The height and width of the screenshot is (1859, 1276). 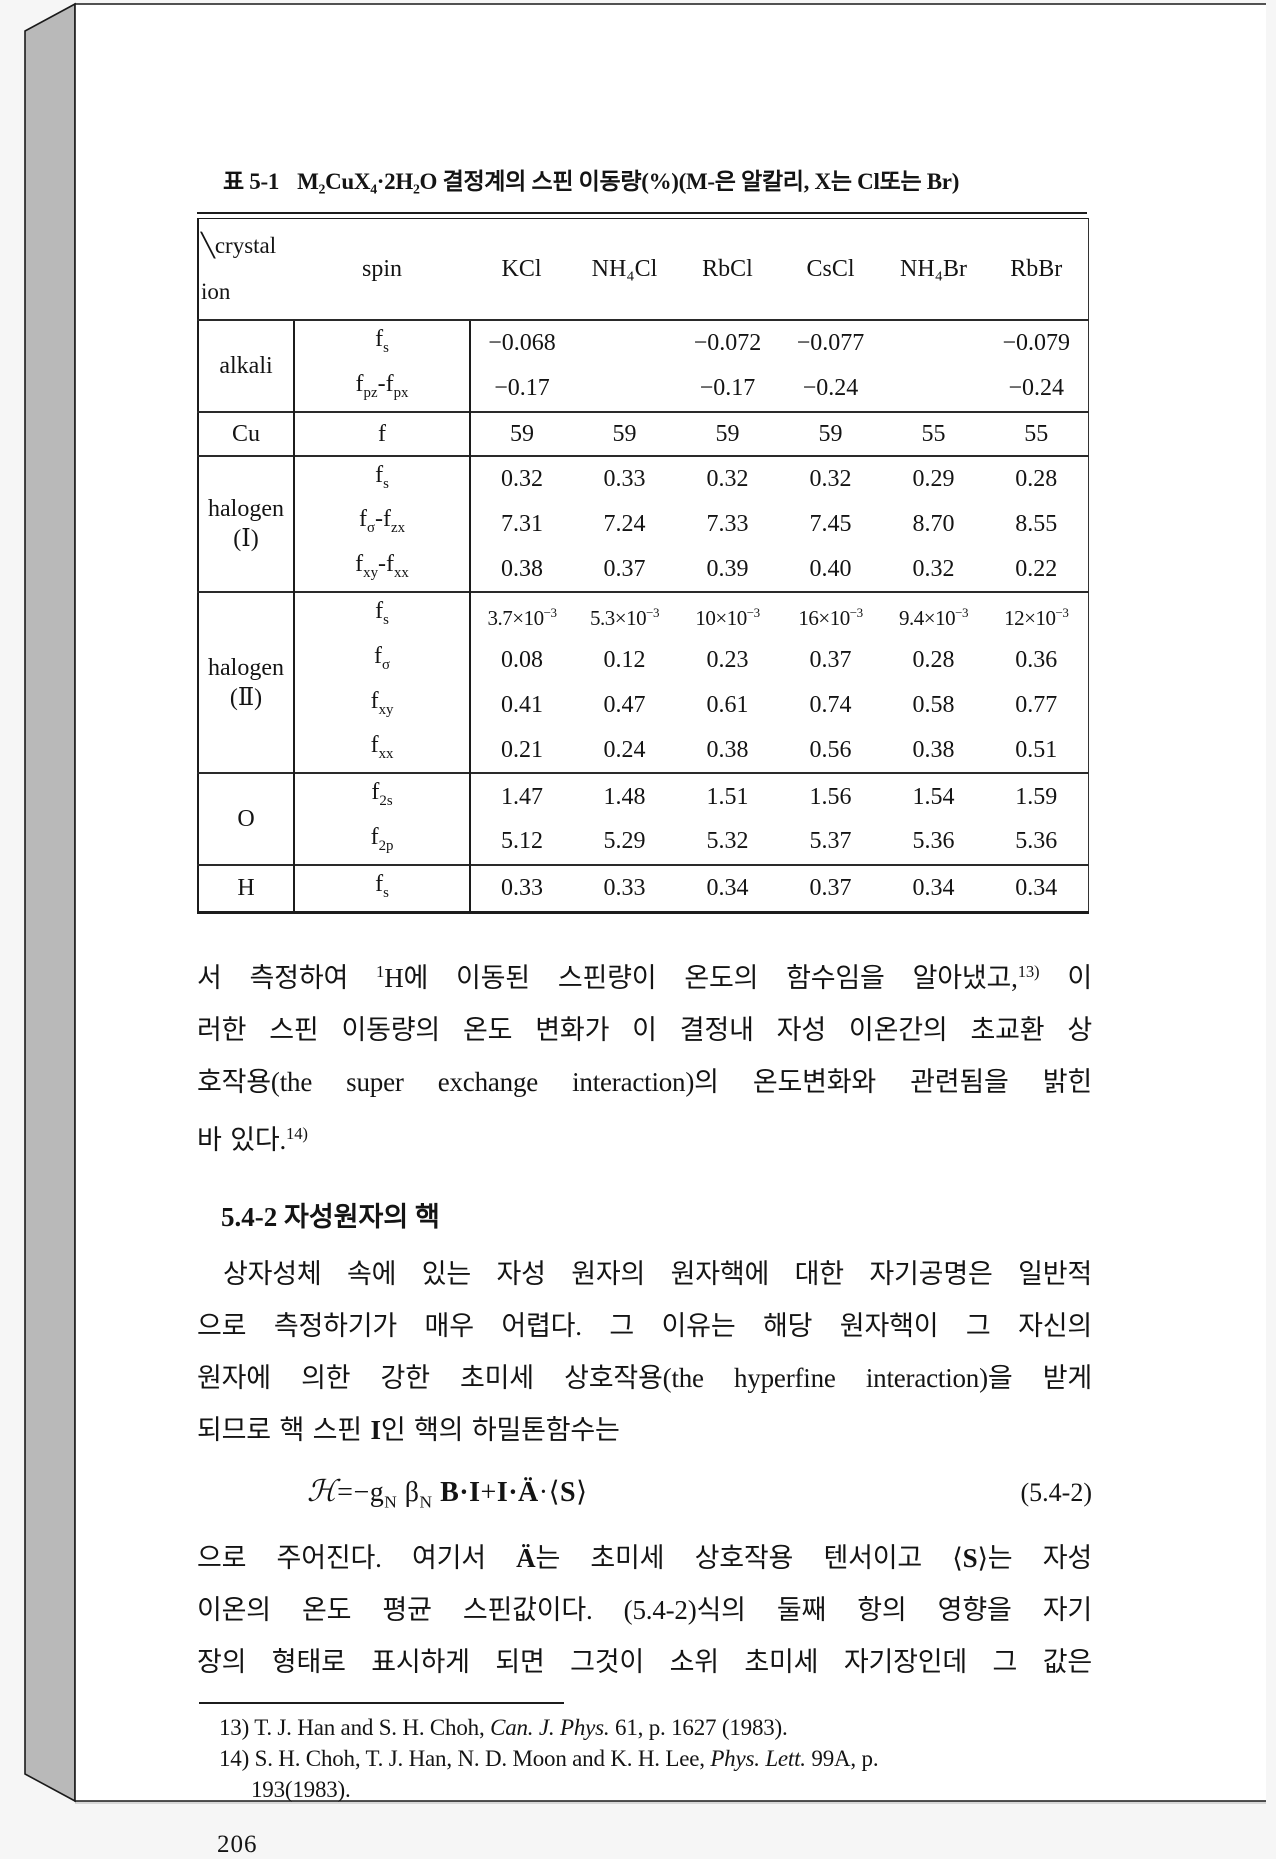 What do you see at coordinates (1036, 269) in the screenshot?
I see `column-header: RbBr` at bounding box center [1036, 269].